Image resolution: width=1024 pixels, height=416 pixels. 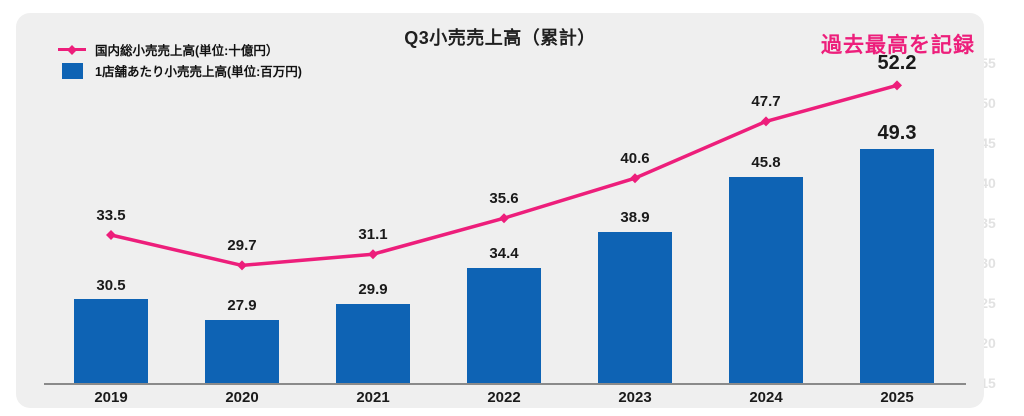 What do you see at coordinates (242, 306) in the screenshot?
I see `bar-value-label-2020: 27.9` at bounding box center [242, 306].